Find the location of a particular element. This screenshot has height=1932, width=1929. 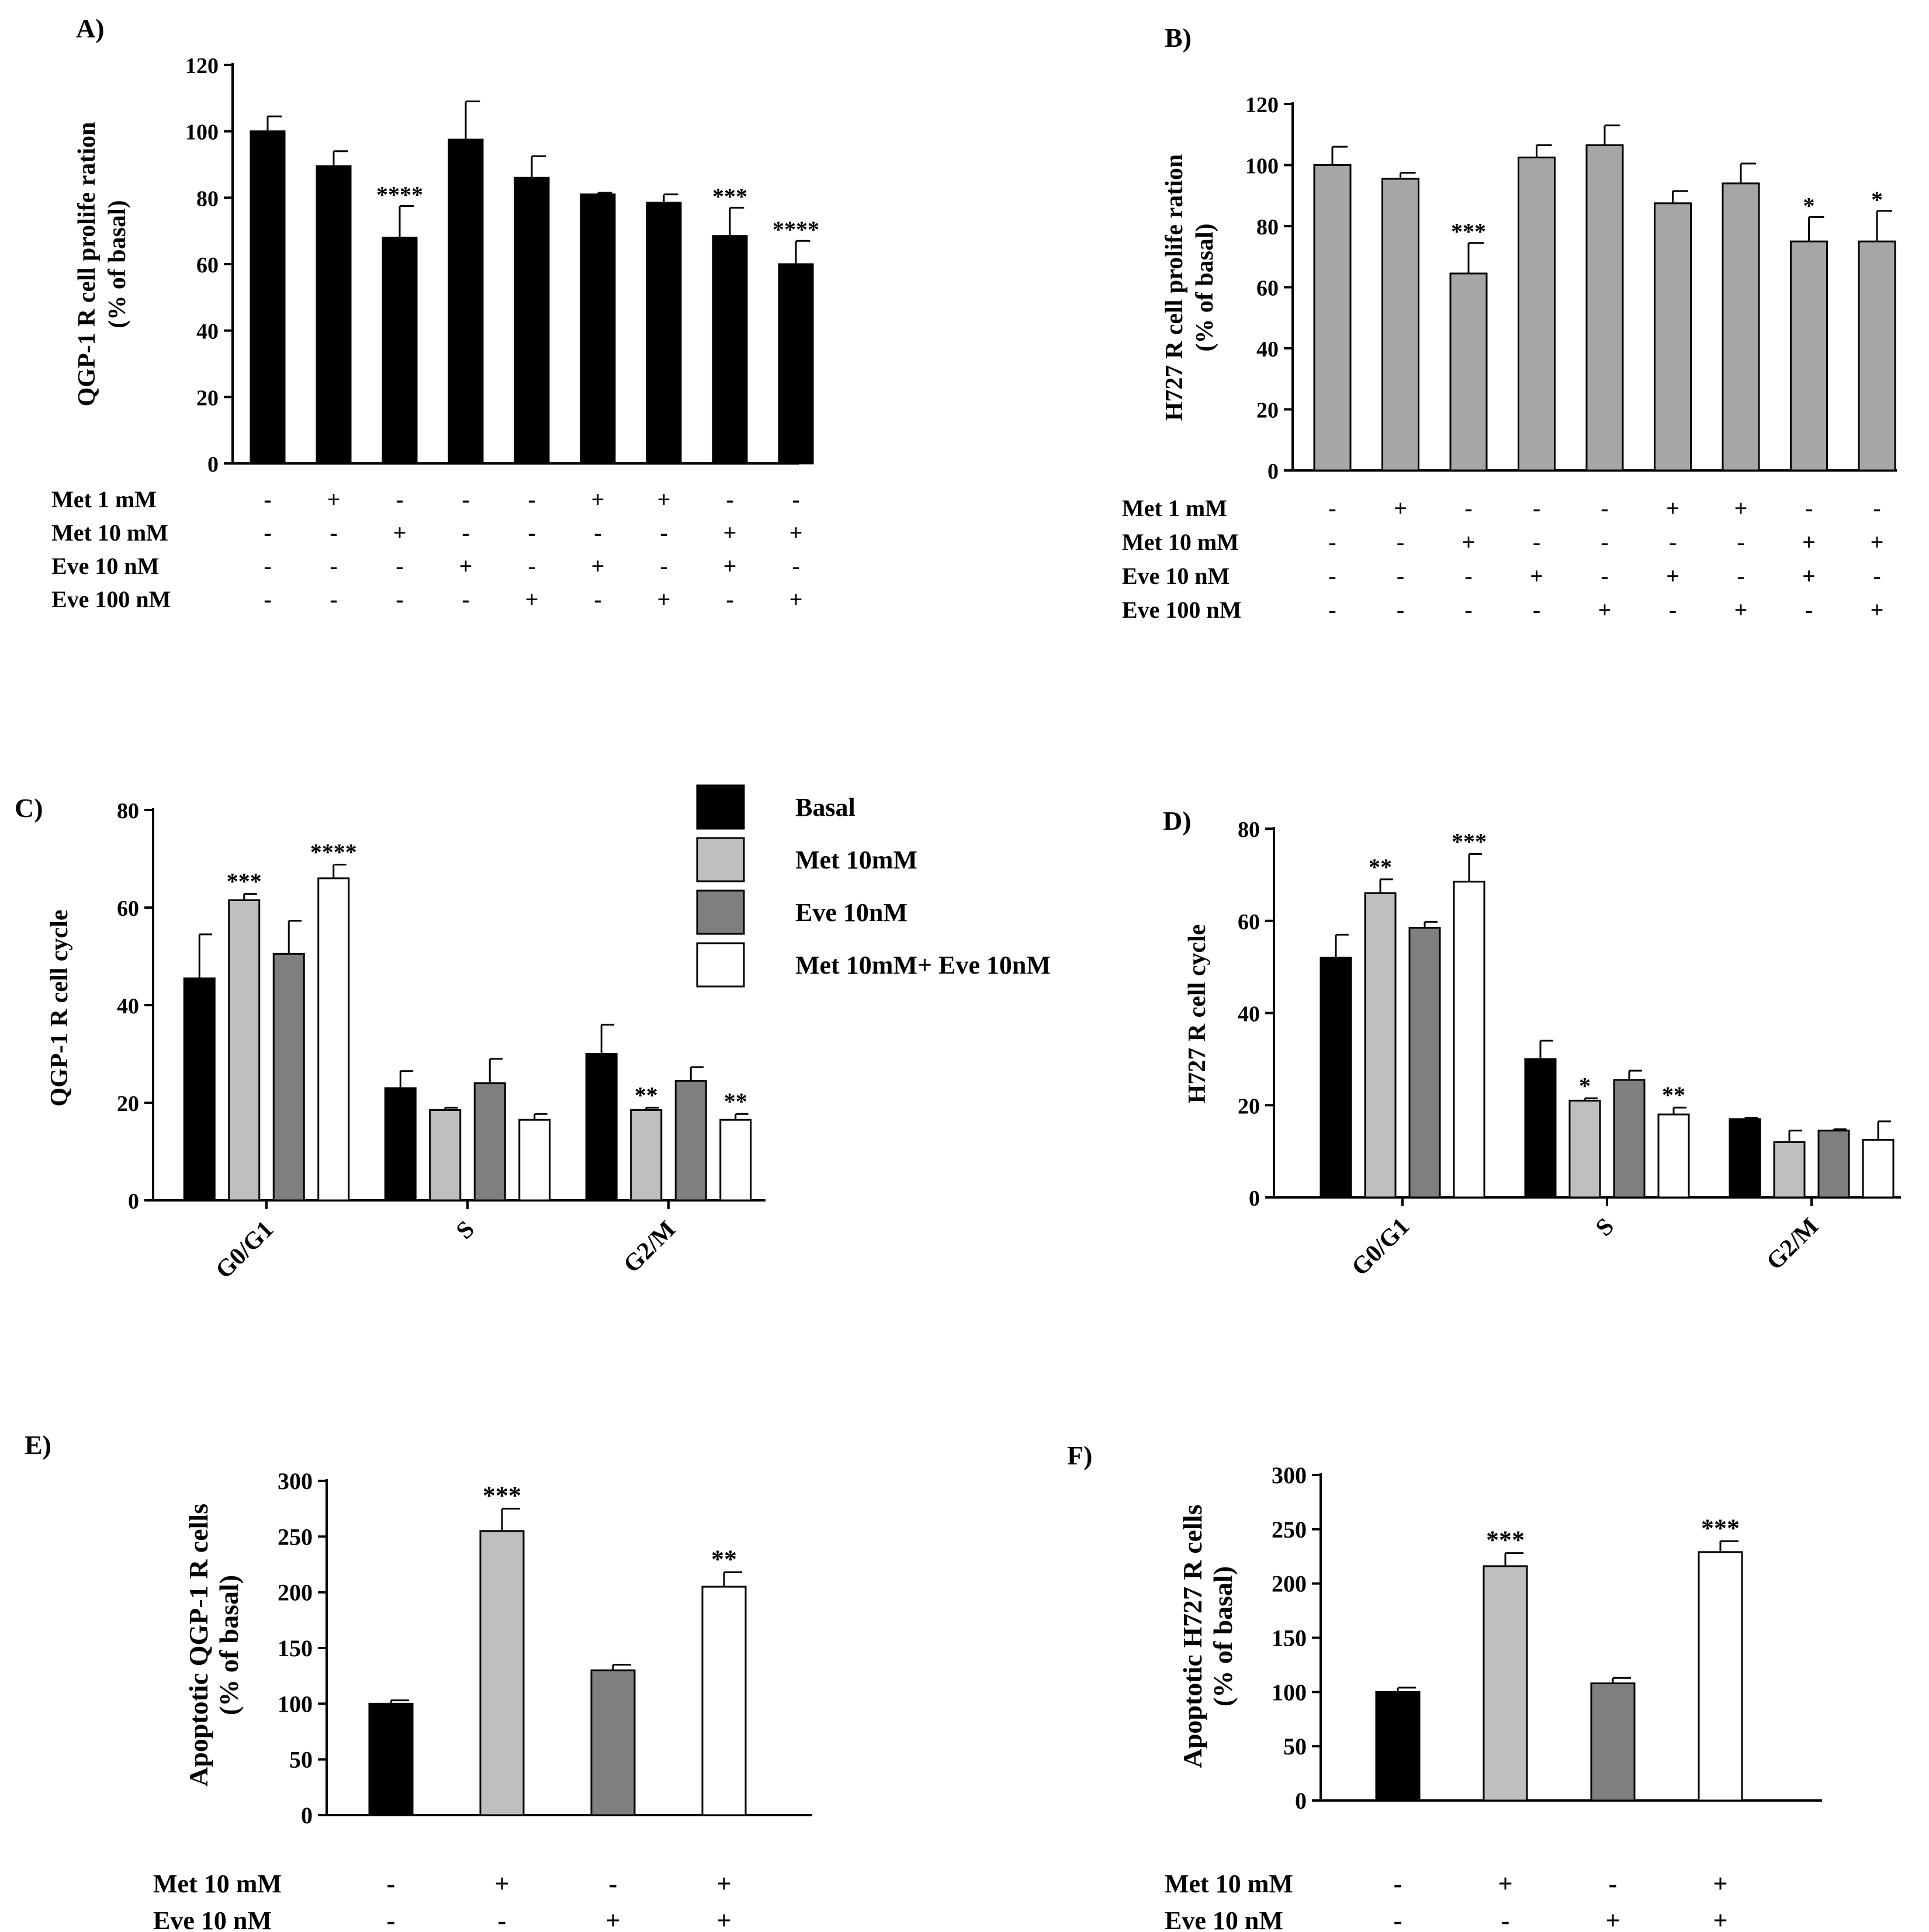

y-axis-label: Apoptotic QGP-1 R cells is located at coordinates (198, 1645).